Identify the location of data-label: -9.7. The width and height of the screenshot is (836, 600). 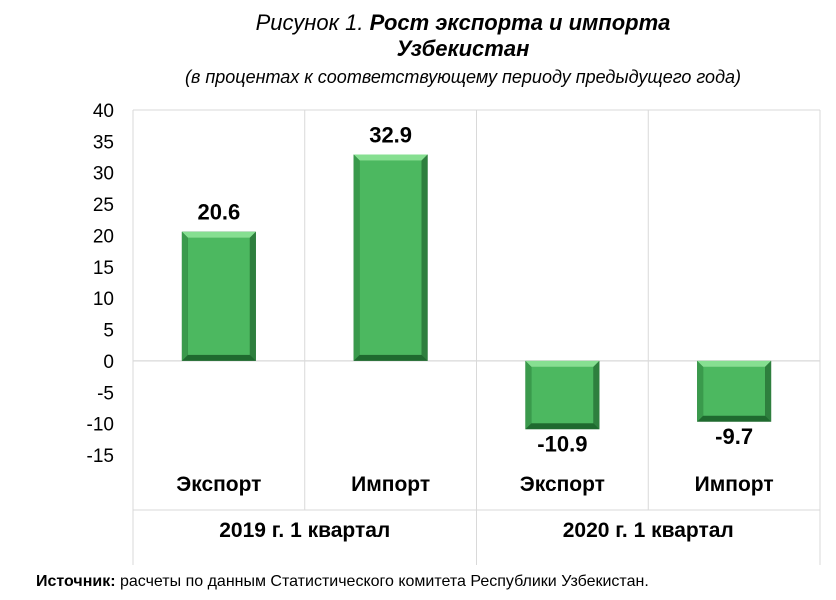
(734, 436).